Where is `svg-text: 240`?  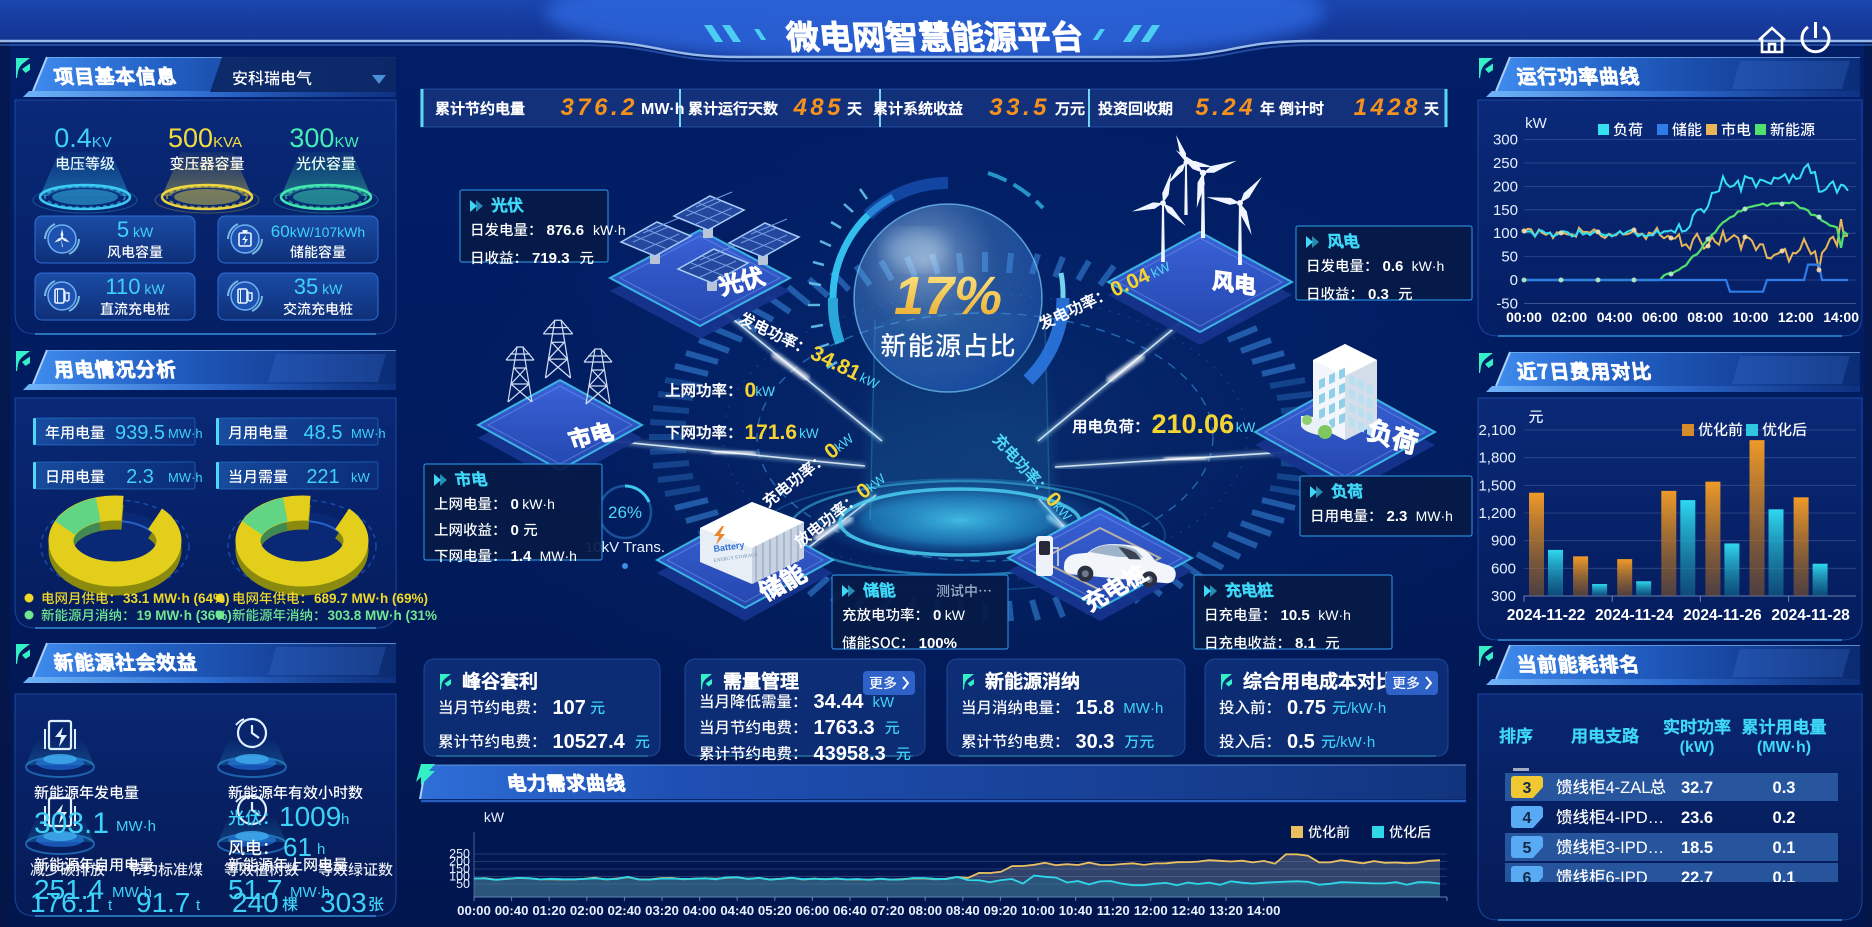
svg-text: 240 is located at coordinates (255, 902).